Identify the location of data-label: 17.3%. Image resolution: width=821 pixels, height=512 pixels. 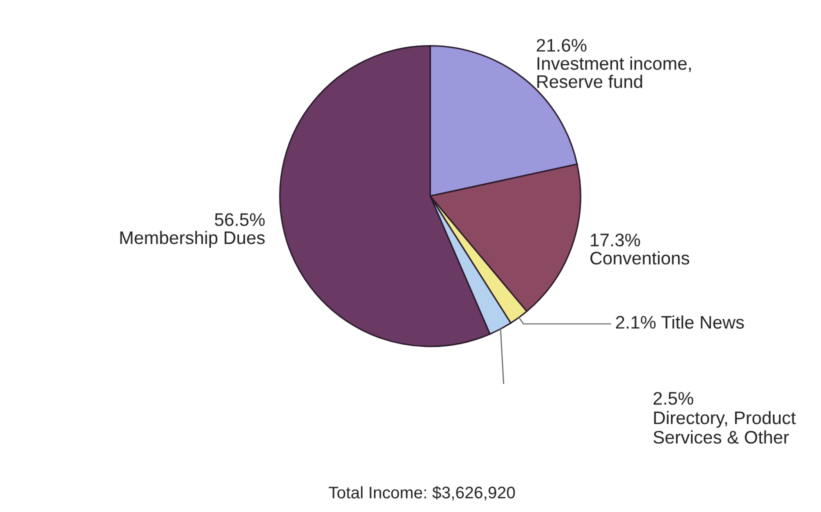
(615, 240).